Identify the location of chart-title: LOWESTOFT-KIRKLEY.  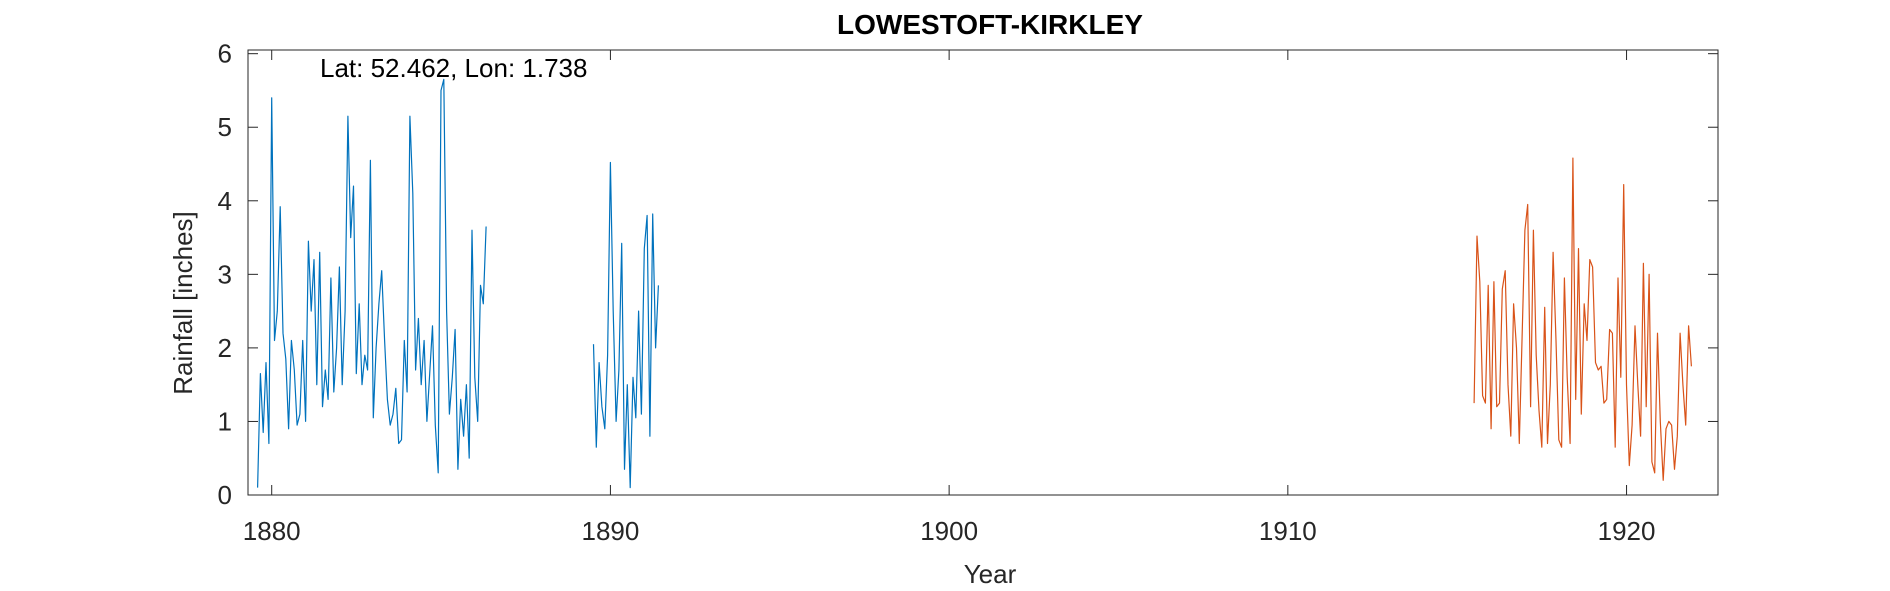
(990, 24).